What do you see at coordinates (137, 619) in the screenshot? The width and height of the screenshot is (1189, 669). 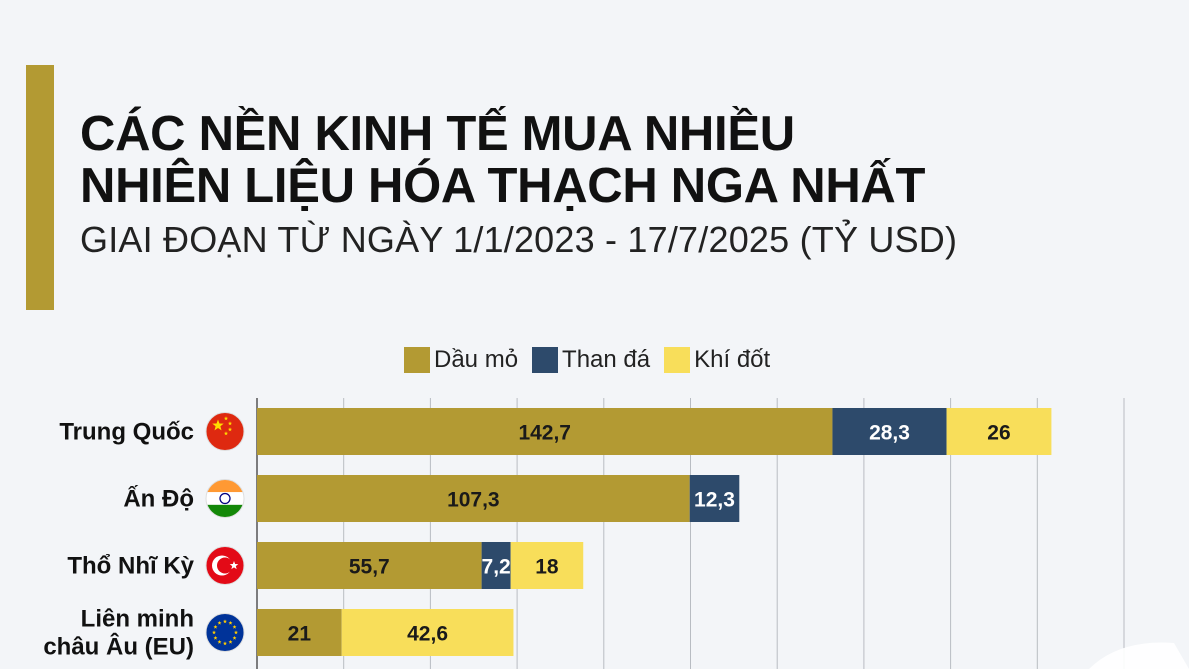 I see `category-label: Liên minh` at bounding box center [137, 619].